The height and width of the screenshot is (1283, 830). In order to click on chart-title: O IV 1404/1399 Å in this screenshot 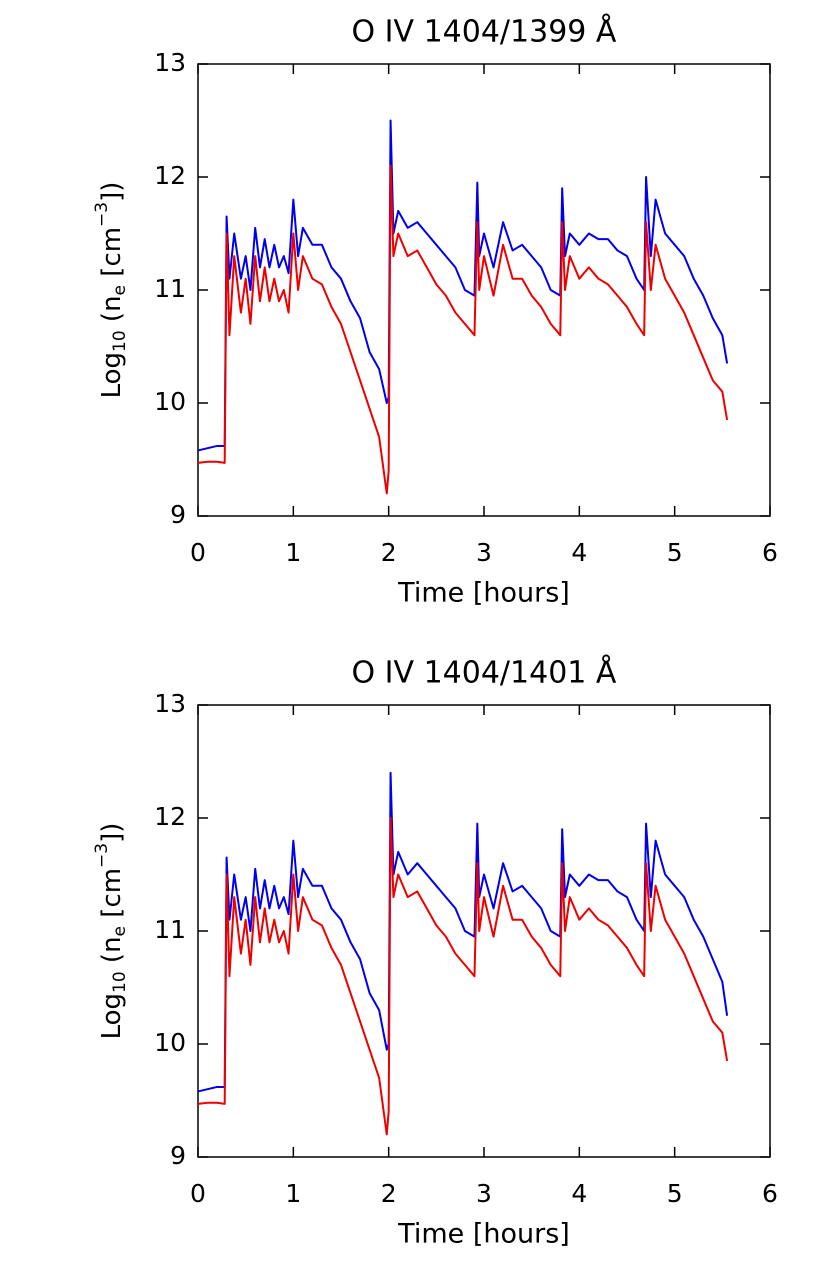, I will do `click(484, 32)`.